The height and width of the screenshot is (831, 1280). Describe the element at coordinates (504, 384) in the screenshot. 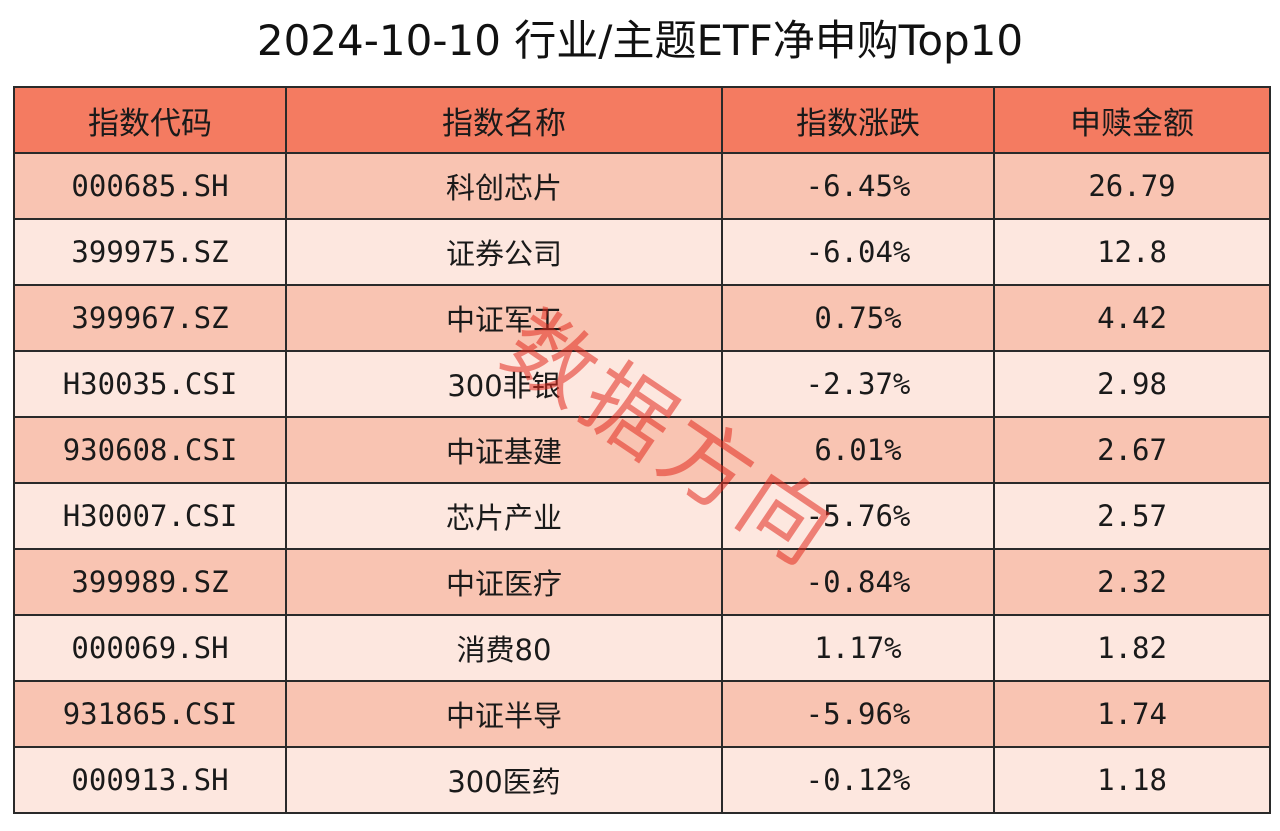

I see `cell-index-name: 300非银` at that location.